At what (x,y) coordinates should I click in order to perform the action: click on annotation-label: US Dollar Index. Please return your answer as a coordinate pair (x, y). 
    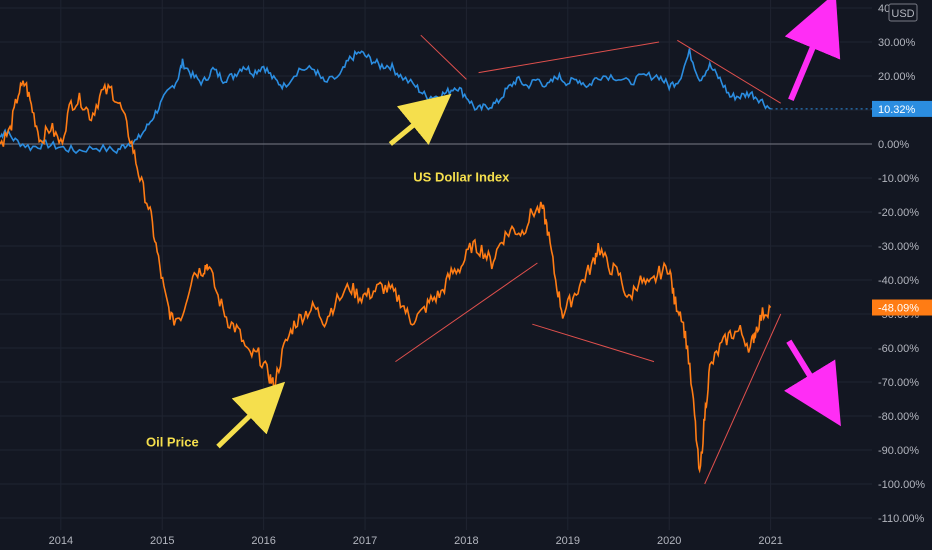
    Looking at the image, I should click on (461, 176).